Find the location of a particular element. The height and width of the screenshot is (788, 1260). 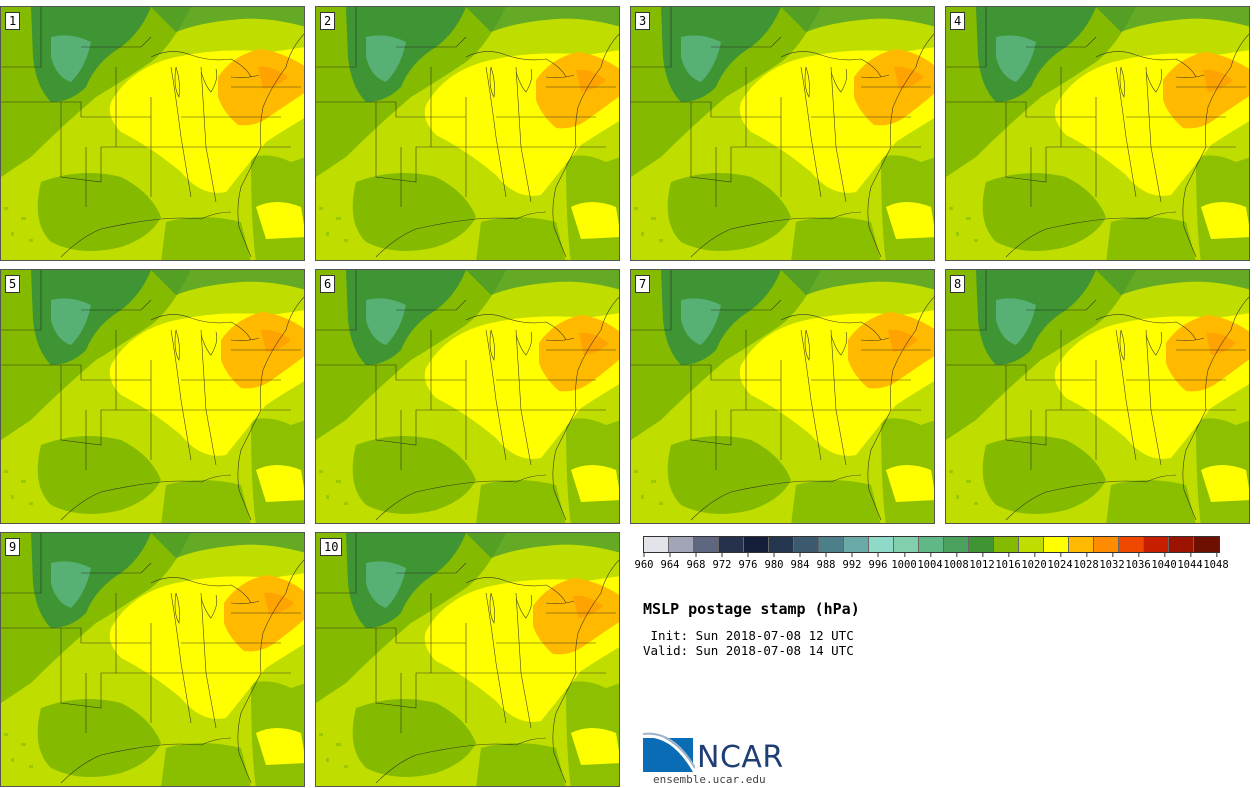

colorbar-tick-label: 1004 is located at coordinates (930, 561).